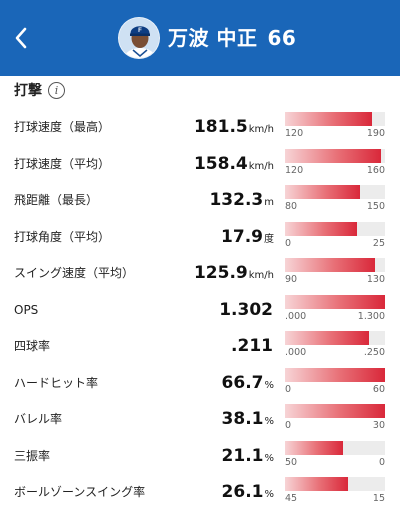  Describe the element at coordinates (200, 310) in the screenshot. I see `stat-row: OPS 1.302 .000 1.300` at that location.